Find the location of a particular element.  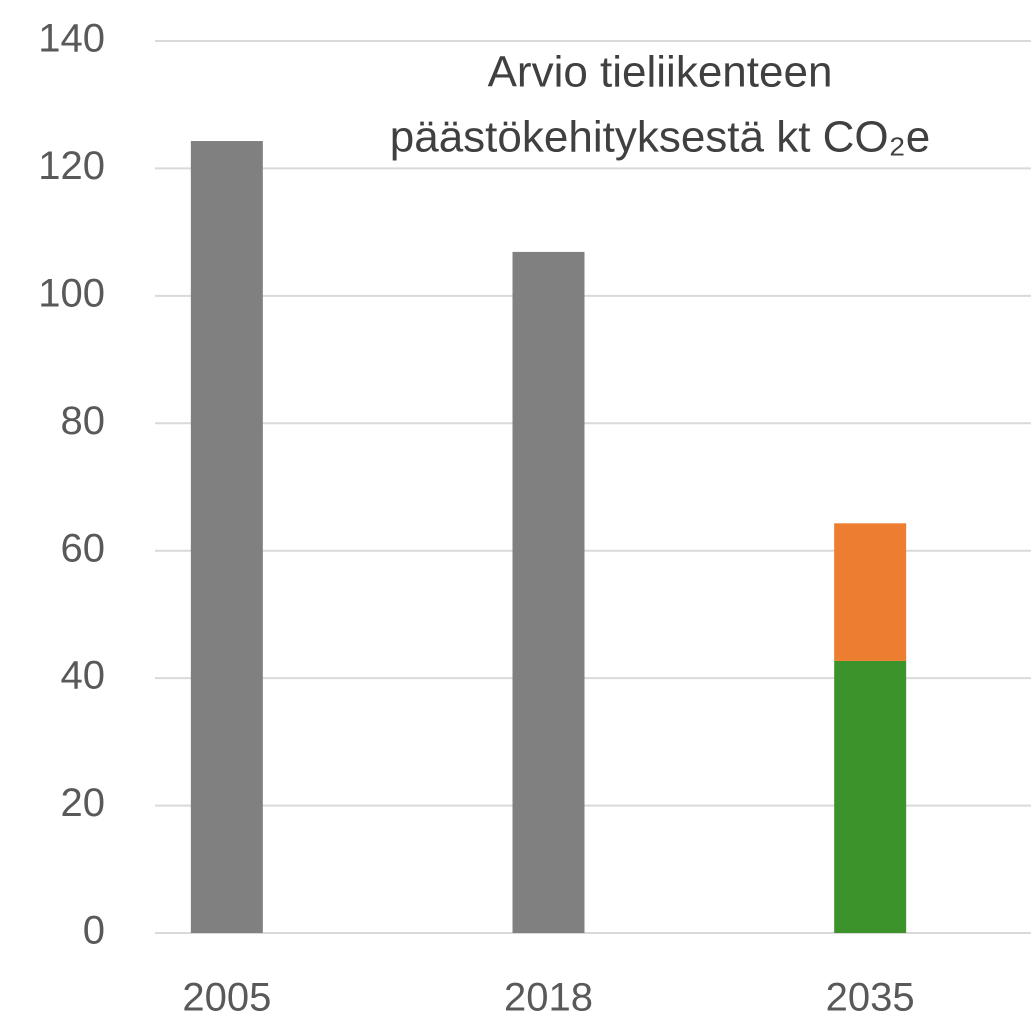

x-tick-label: 2005 is located at coordinates (226, 998).